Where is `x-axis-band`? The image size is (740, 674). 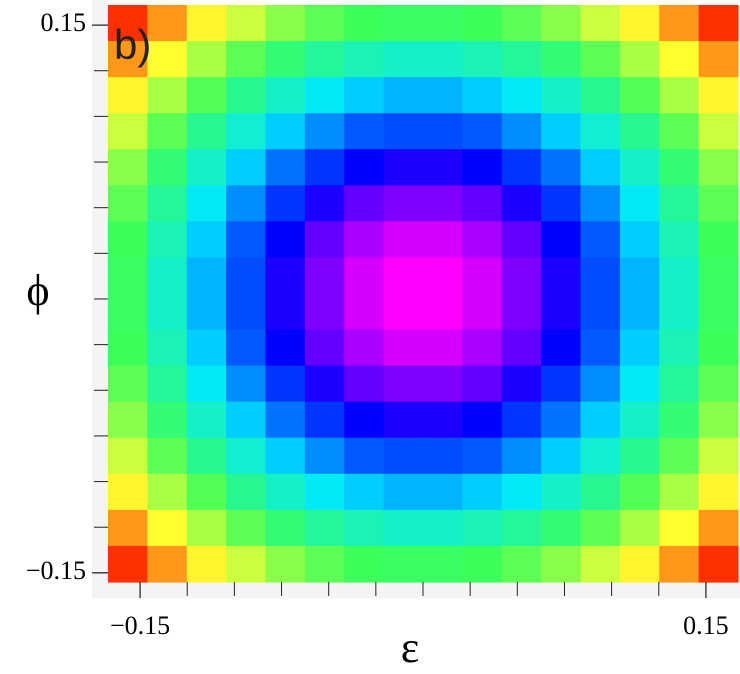 x-axis-band is located at coordinates (416, 590).